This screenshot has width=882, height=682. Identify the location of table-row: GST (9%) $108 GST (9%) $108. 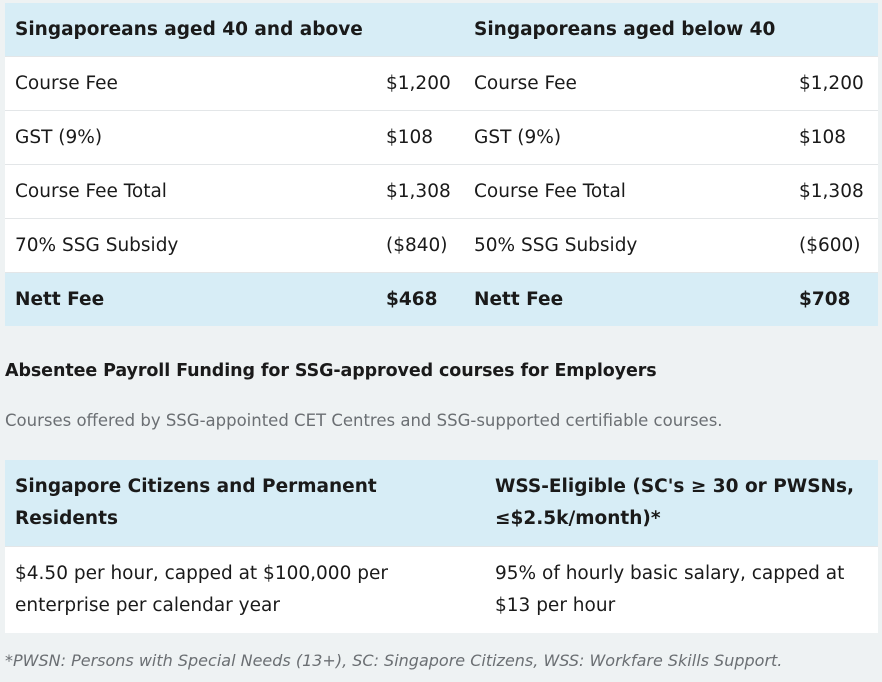
(441, 137).